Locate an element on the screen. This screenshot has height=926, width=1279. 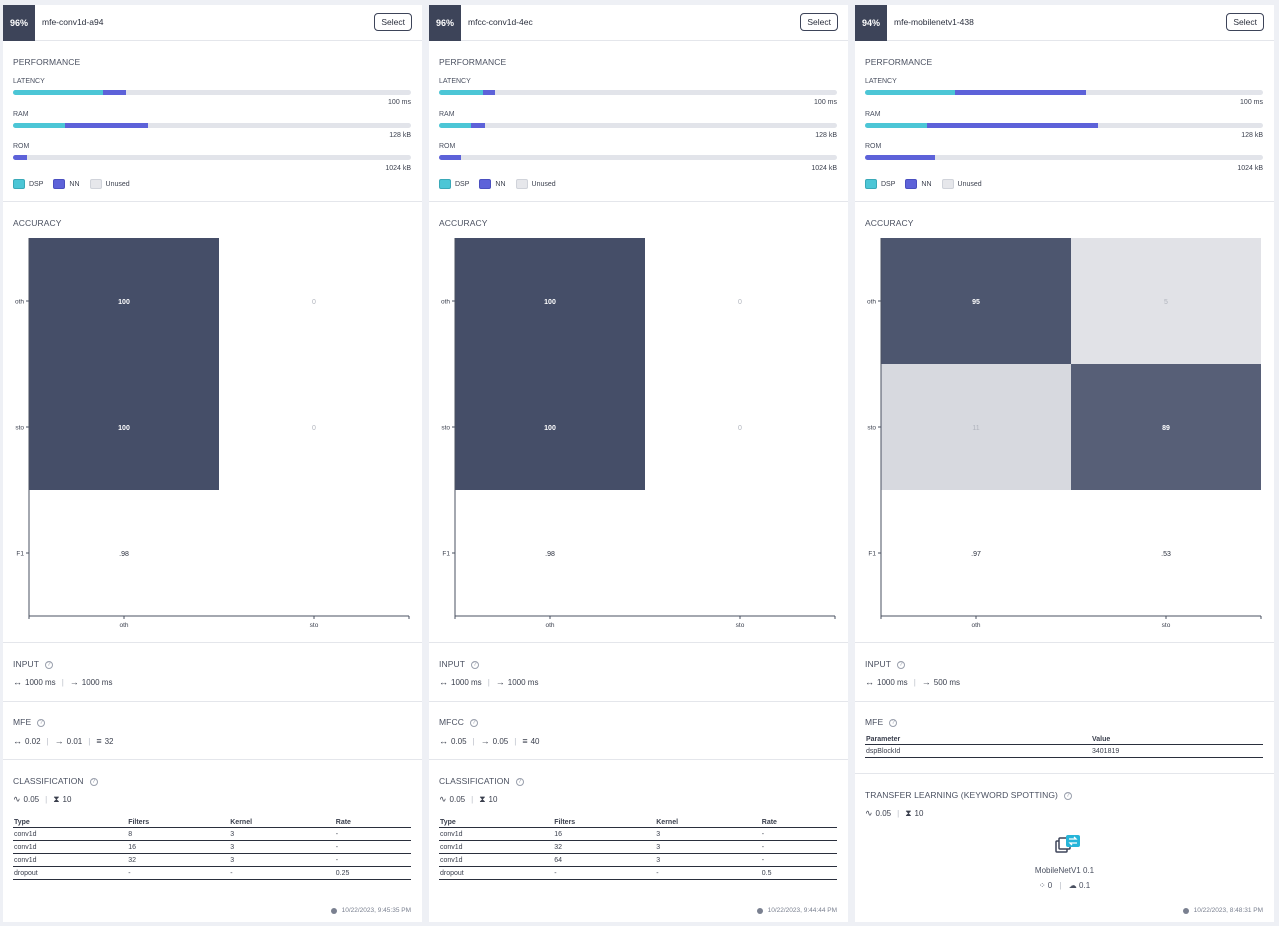
neurons-value: 0 is located at coordinates (1050, 885).